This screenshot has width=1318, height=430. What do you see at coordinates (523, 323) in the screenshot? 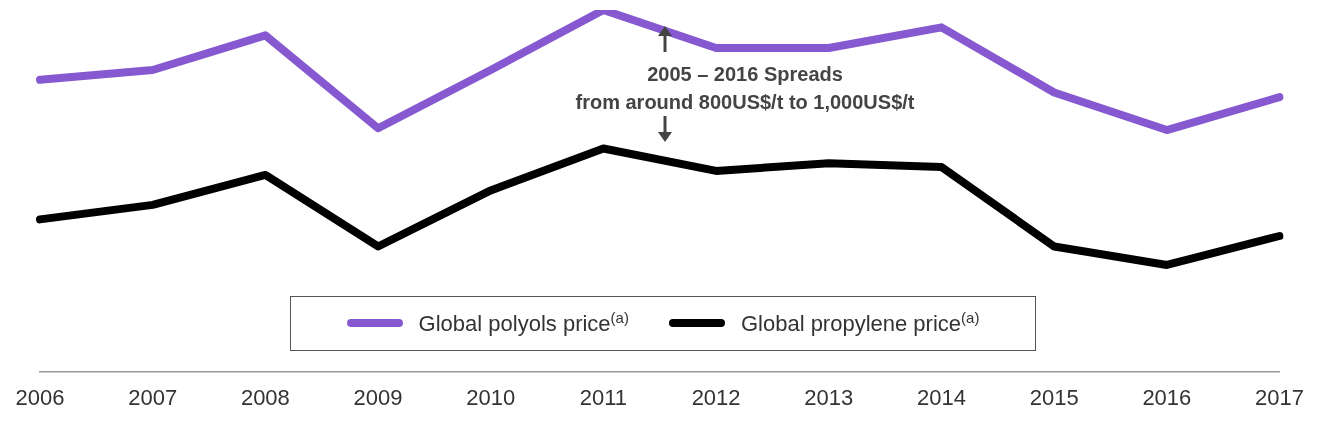
I see `legend-label: Global polyols price$^{(a)}$` at bounding box center [523, 323].